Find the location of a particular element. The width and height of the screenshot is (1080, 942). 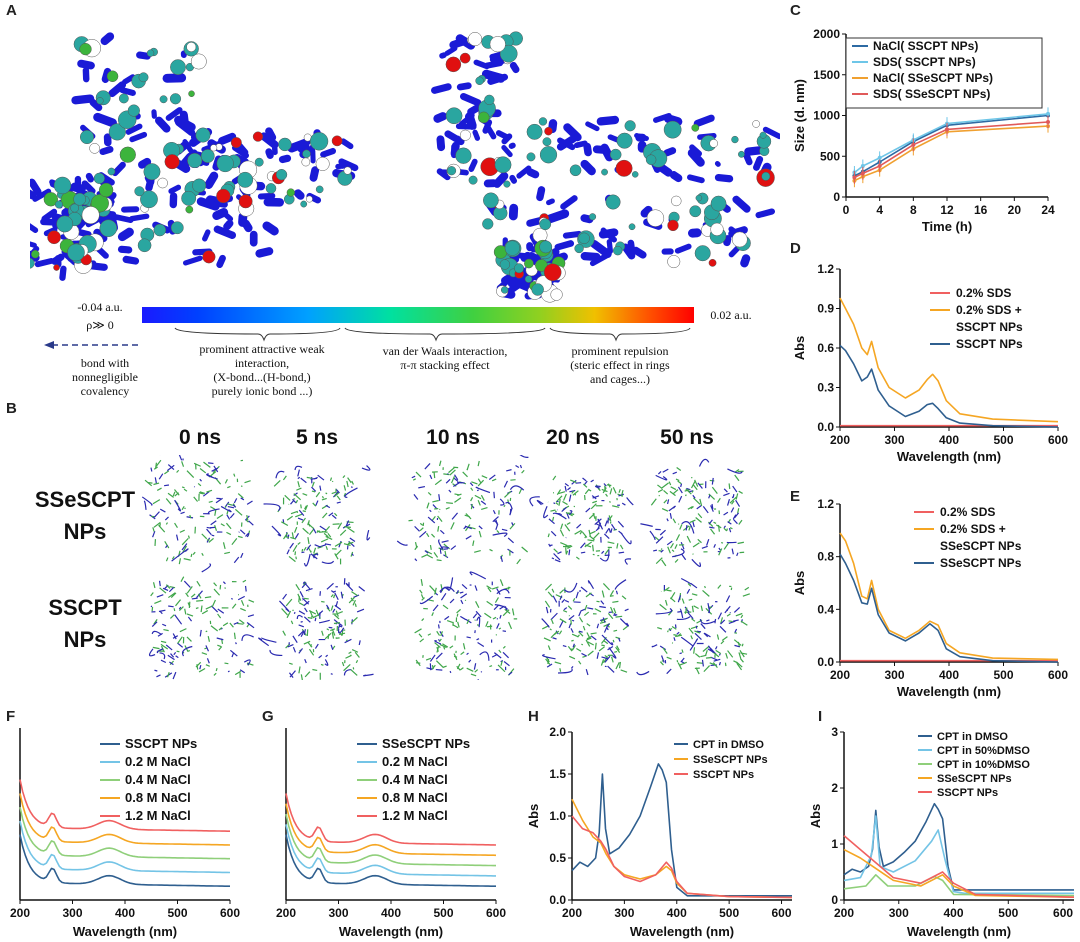

y-tick-label: 500 is located at coordinates (830, 156).